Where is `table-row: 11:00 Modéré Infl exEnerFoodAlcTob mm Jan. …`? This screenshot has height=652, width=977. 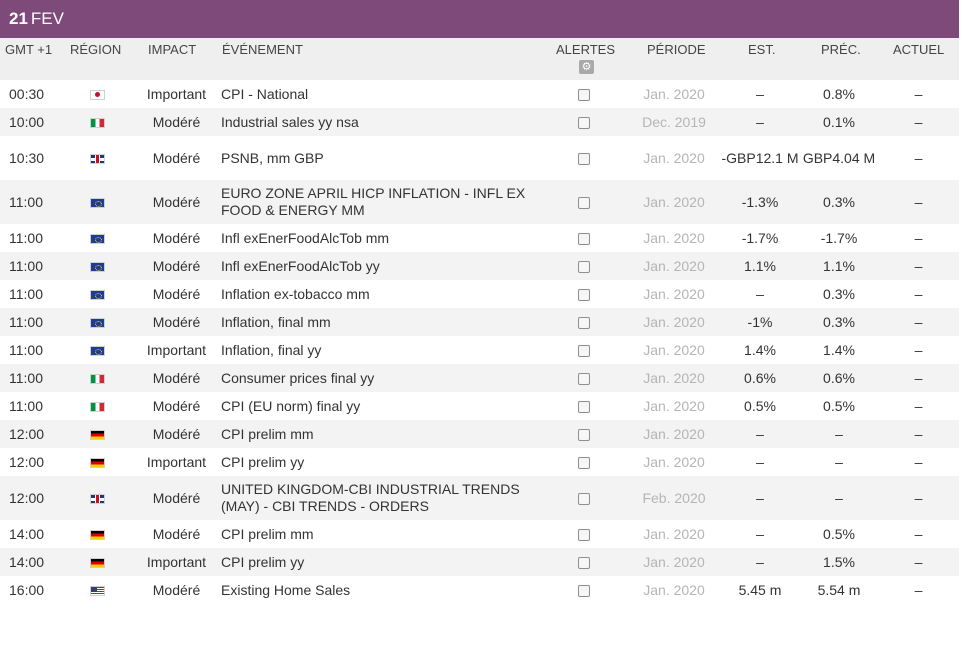 table-row: 11:00 Modéré Infl exEnerFoodAlcTob mm Jan. … is located at coordinates (479, 238).